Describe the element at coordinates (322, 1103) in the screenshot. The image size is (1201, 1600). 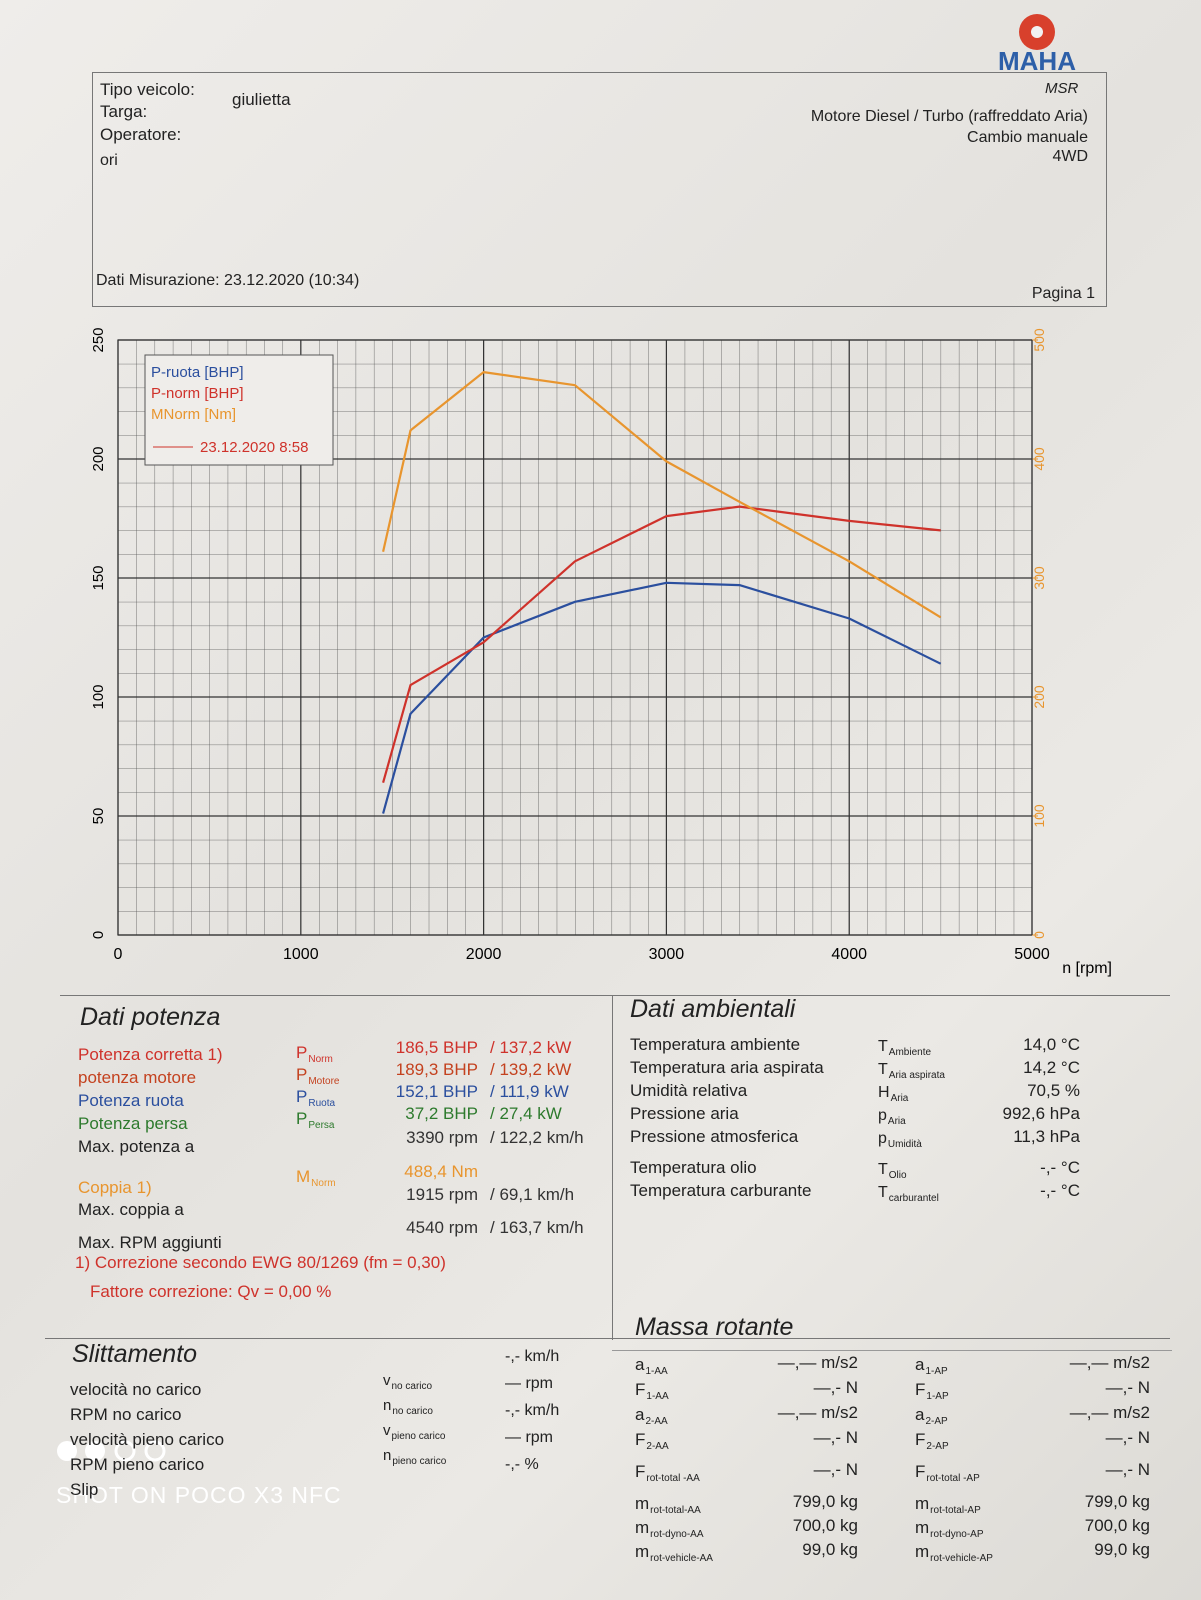
I see `symbol-sub: Ruota` at that location.